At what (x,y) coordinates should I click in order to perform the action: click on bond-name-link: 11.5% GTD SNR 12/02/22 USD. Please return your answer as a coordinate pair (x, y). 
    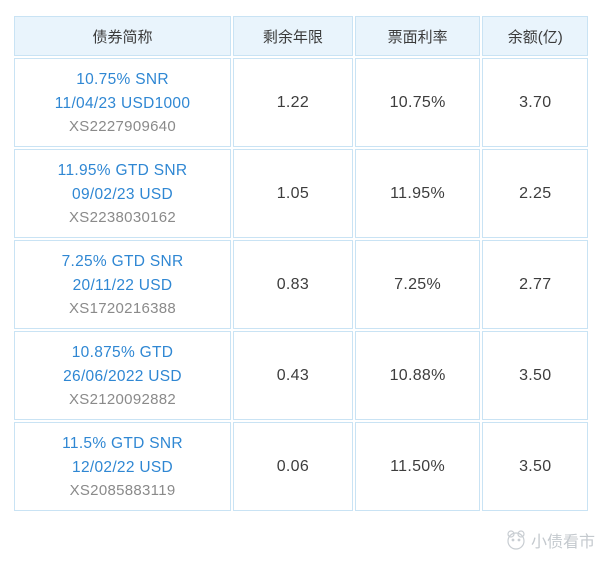
    Looking at the image, I should click on (122, 456).